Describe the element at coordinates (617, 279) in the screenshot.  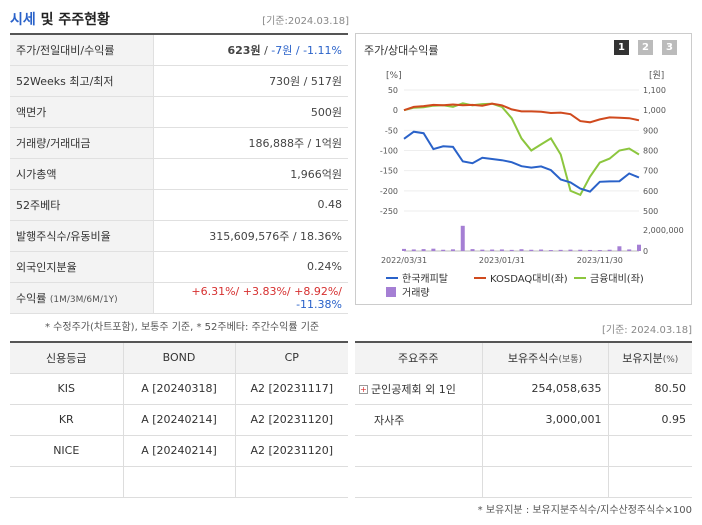
I see `legend-label: 금융대비(좌)` at that location.